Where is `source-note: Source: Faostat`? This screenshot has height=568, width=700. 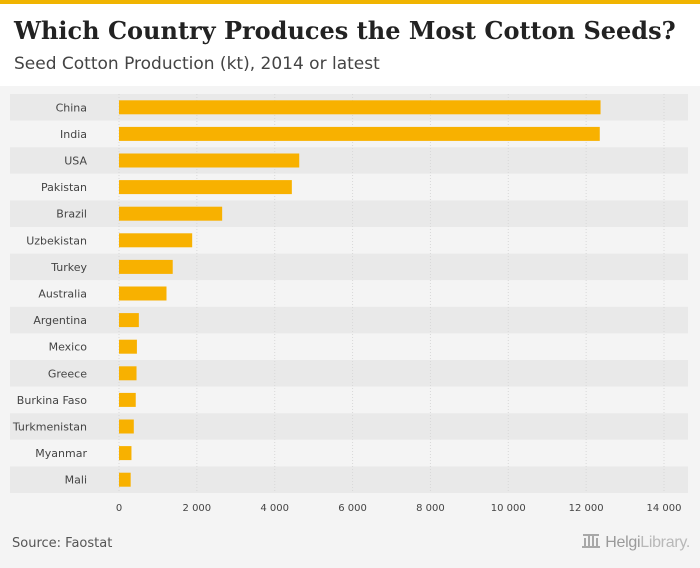
source-note: Source: Faostat is located at coordinates (62, 543).